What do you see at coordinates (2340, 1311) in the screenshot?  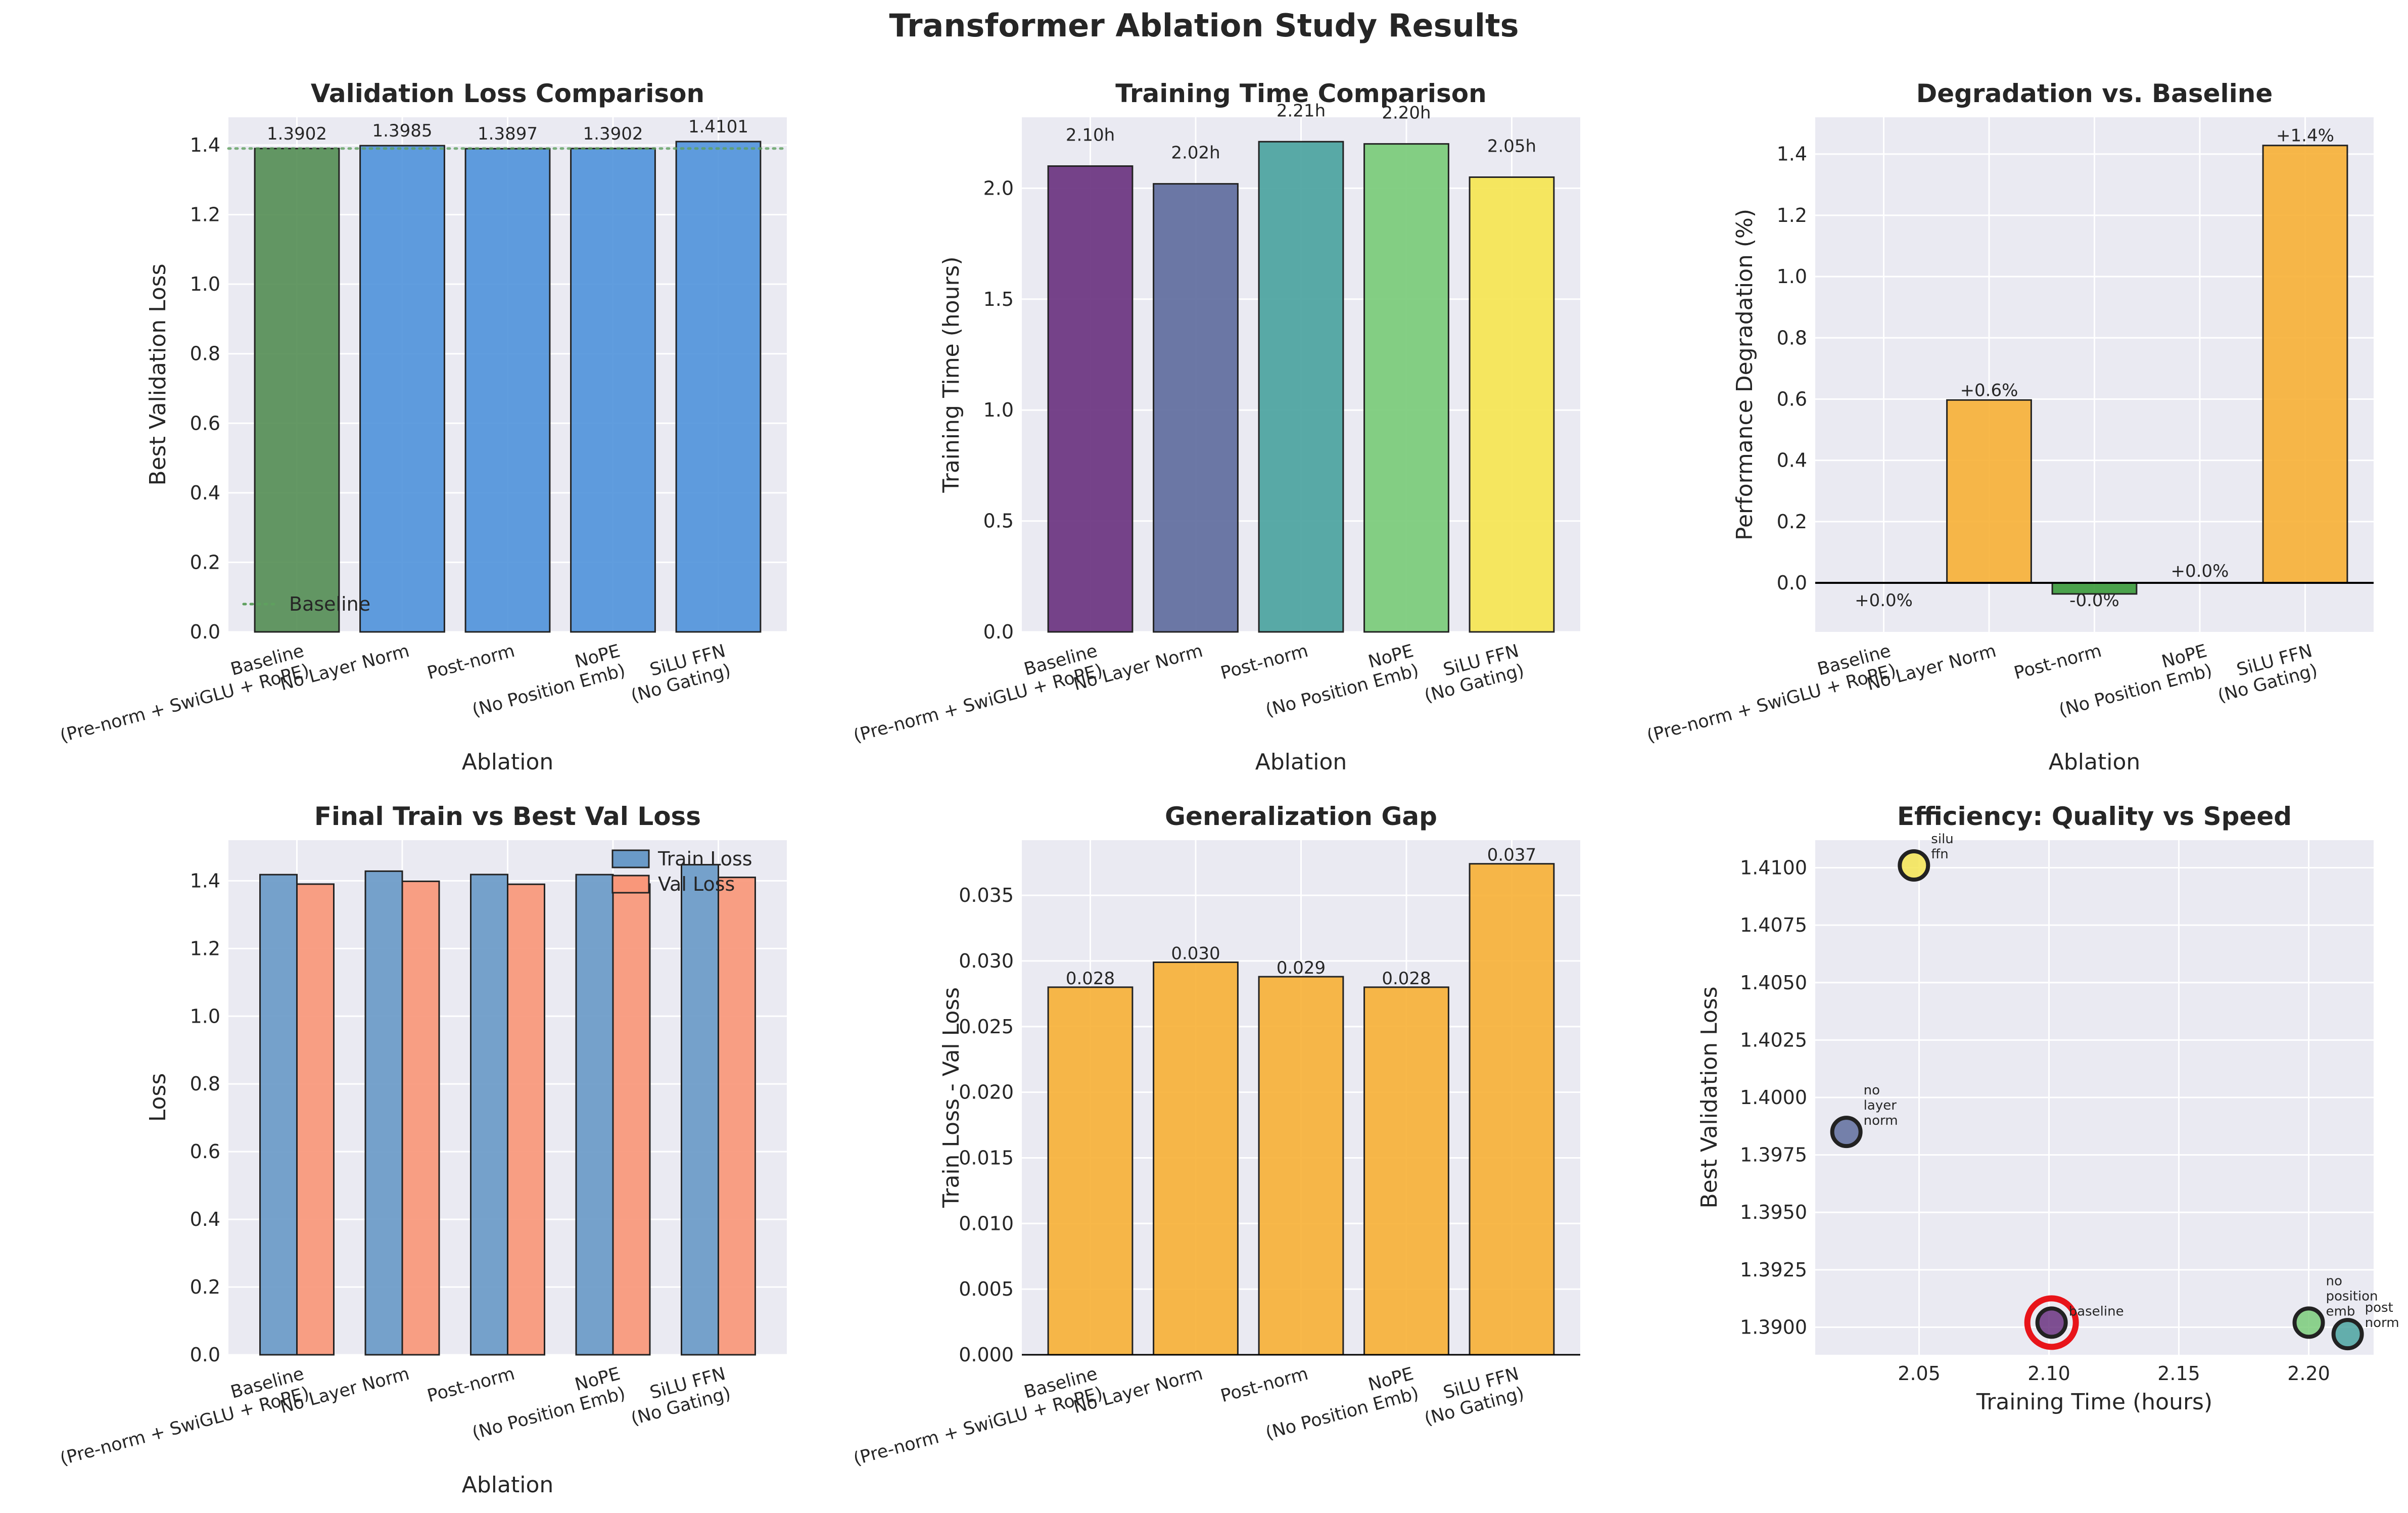 I see `point-label: emb` at bounding box center [2340, 1311].